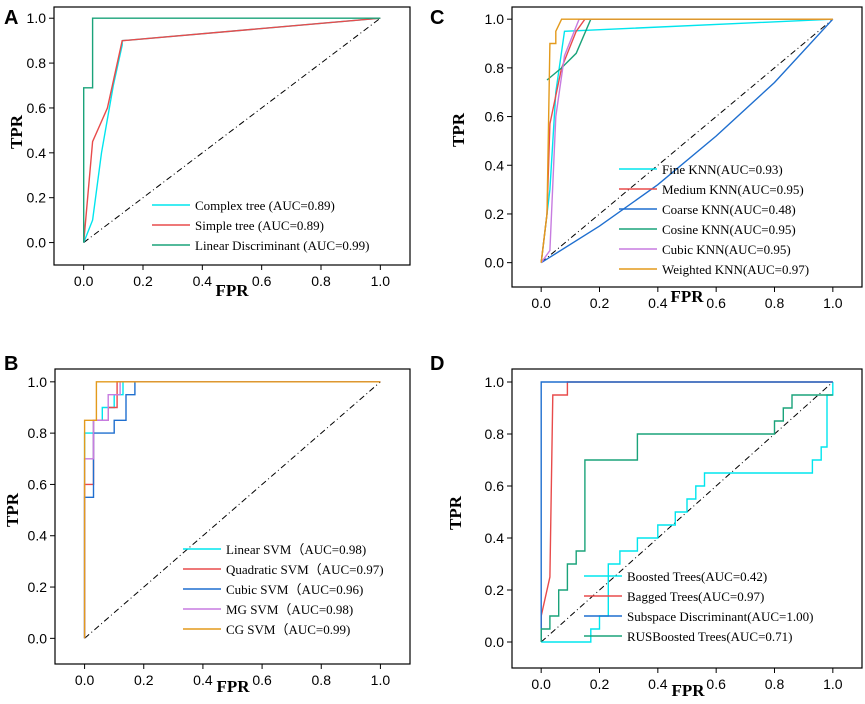 Image resolution: width=865 pixels, height=704 pixels. Describe the element at coordinates (687, 296) in the screenshot. I see `panel-c-x-axis-title: FPR` at that location.